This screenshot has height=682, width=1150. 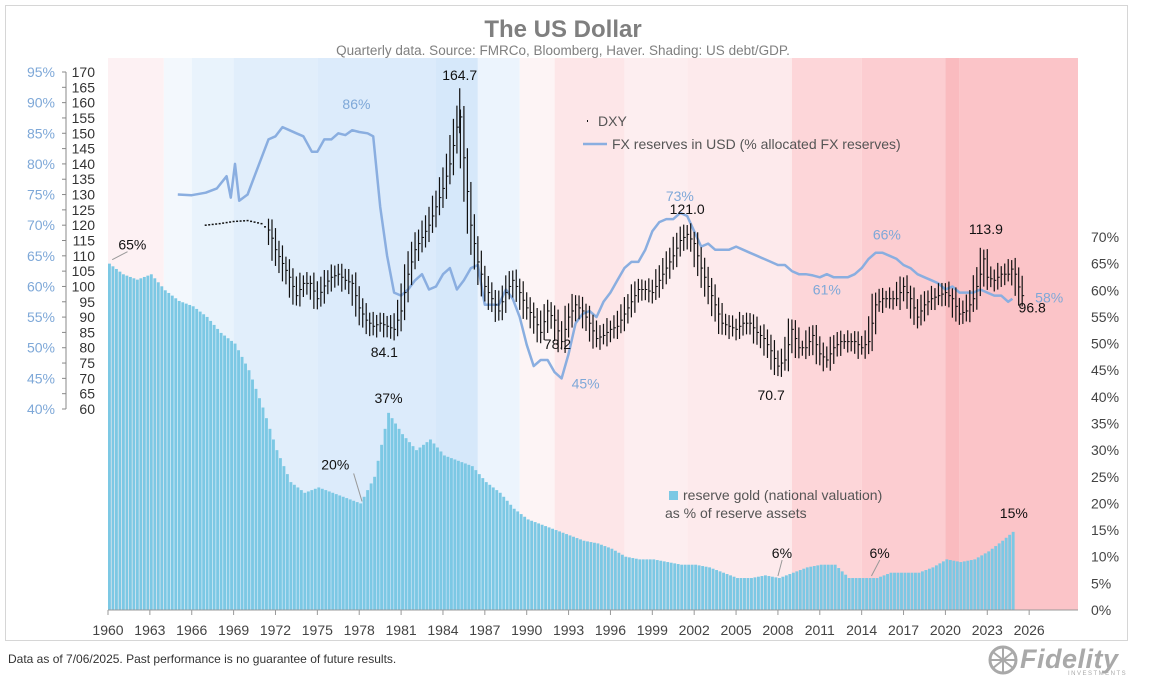 What do you see at coordinates (87, 363) in the screenshot?
I see `dxy-tick: 75` at bounding box center [87, 363].